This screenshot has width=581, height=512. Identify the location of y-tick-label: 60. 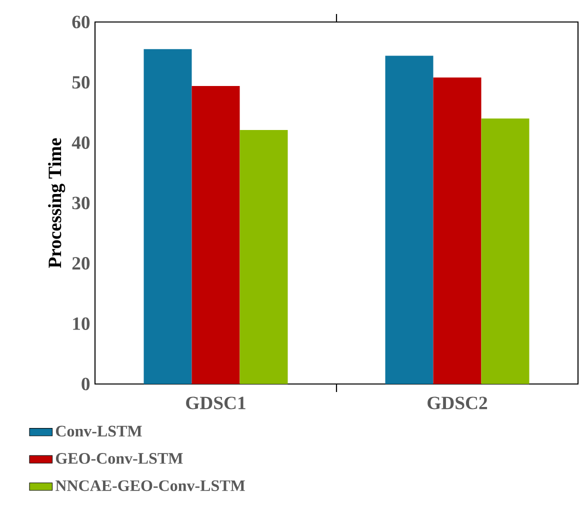
(81, 22).